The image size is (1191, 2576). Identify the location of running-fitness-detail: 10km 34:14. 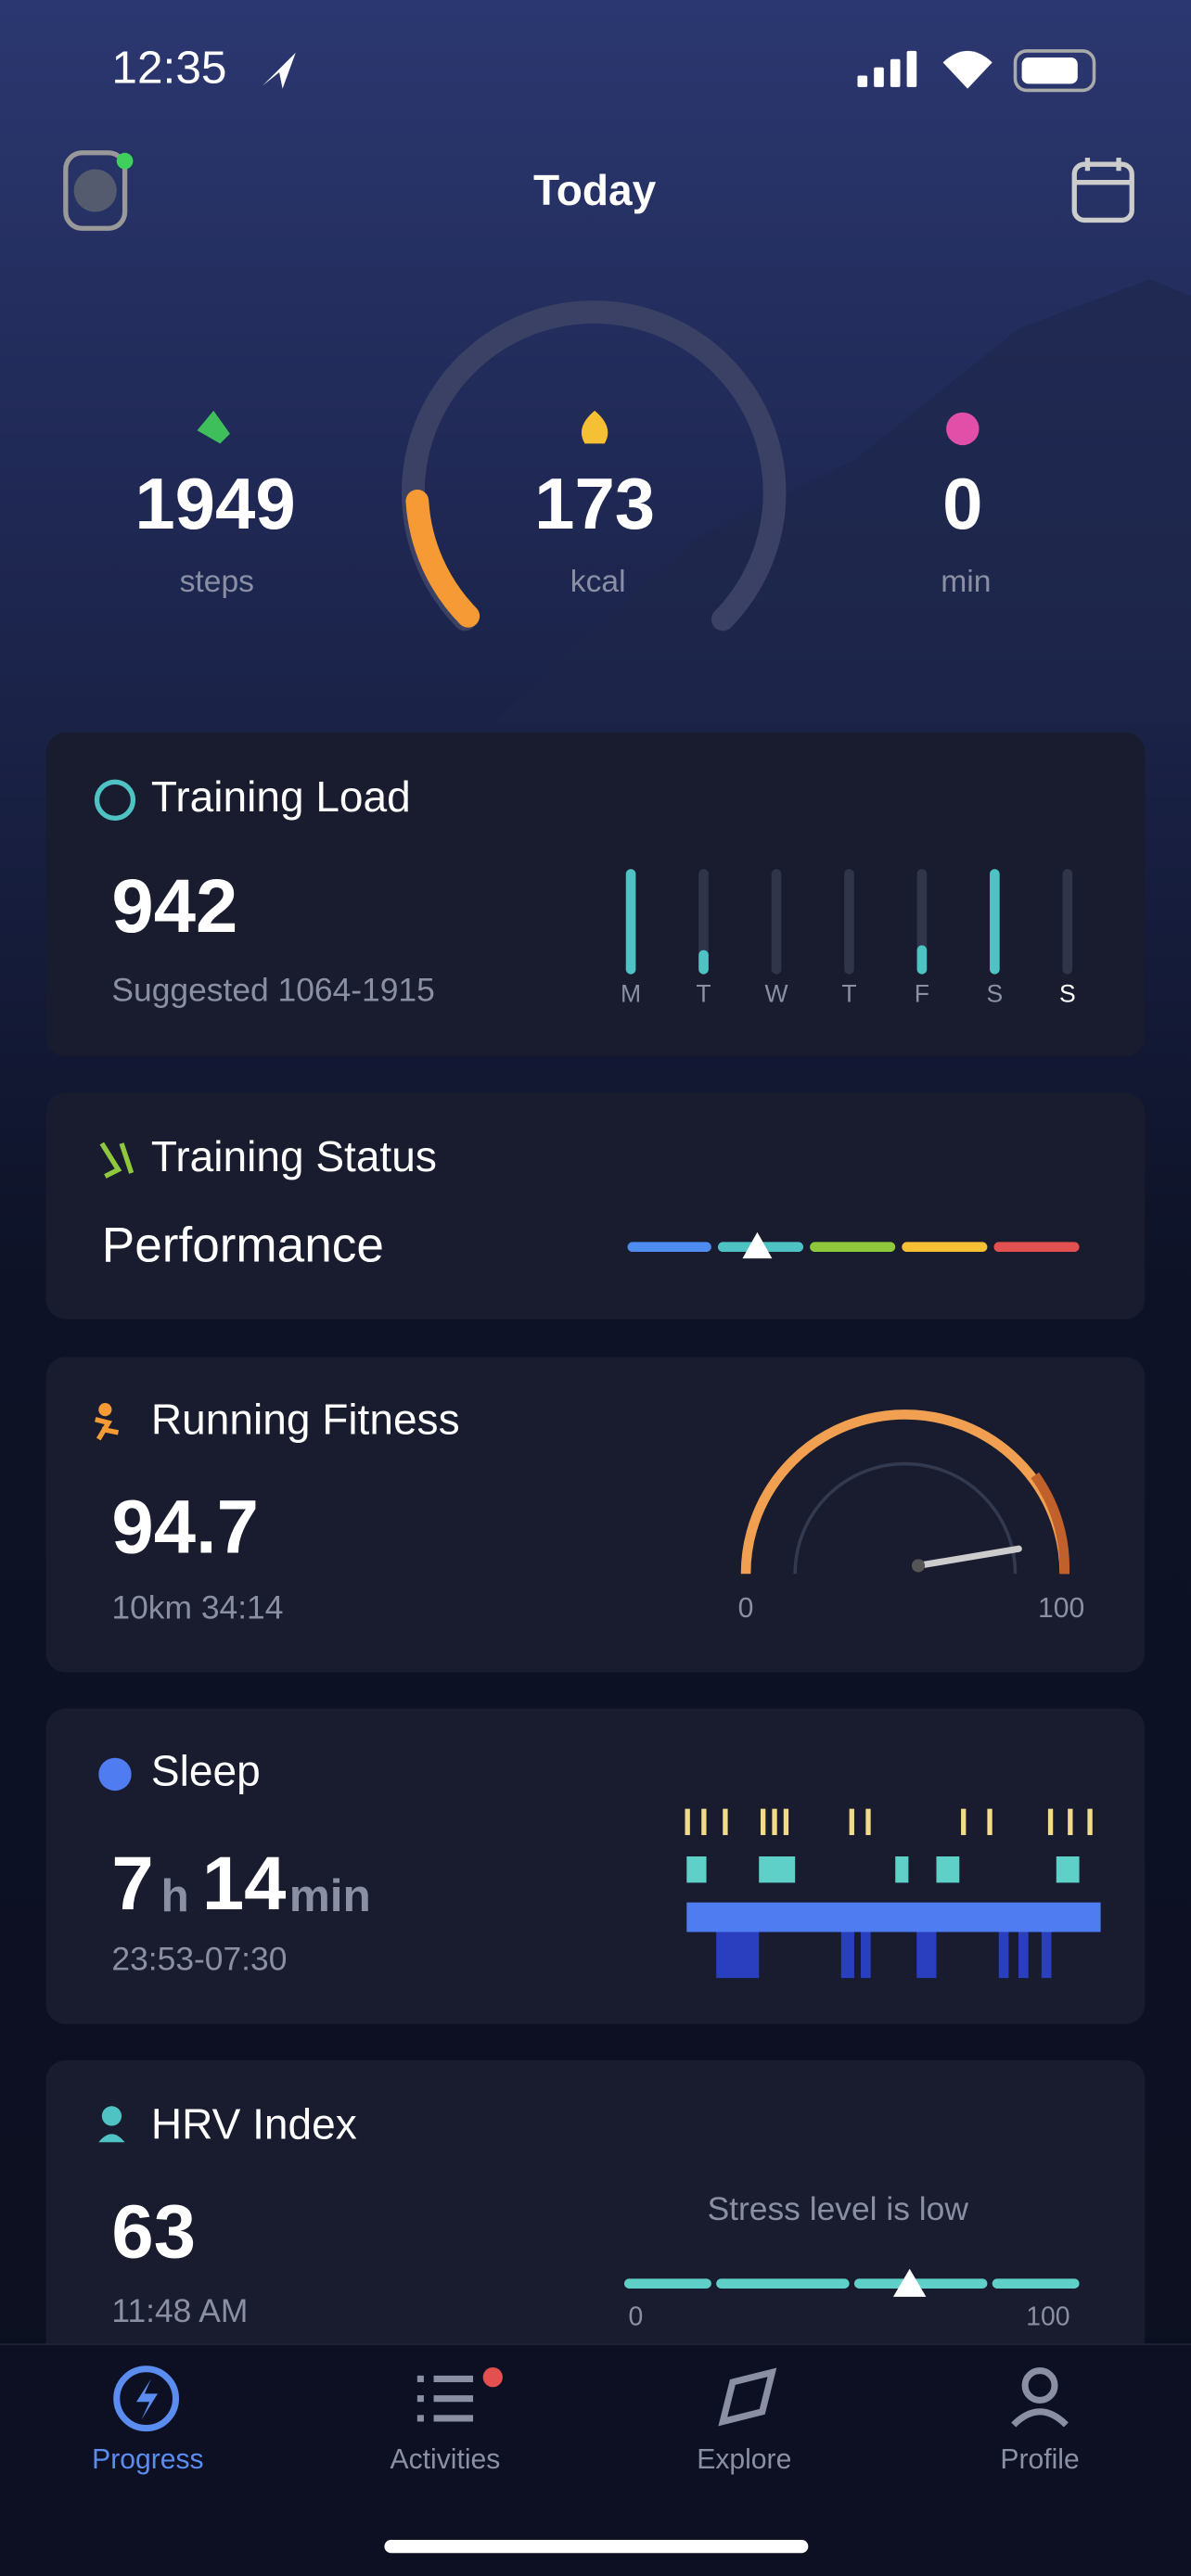
(197, 1607).